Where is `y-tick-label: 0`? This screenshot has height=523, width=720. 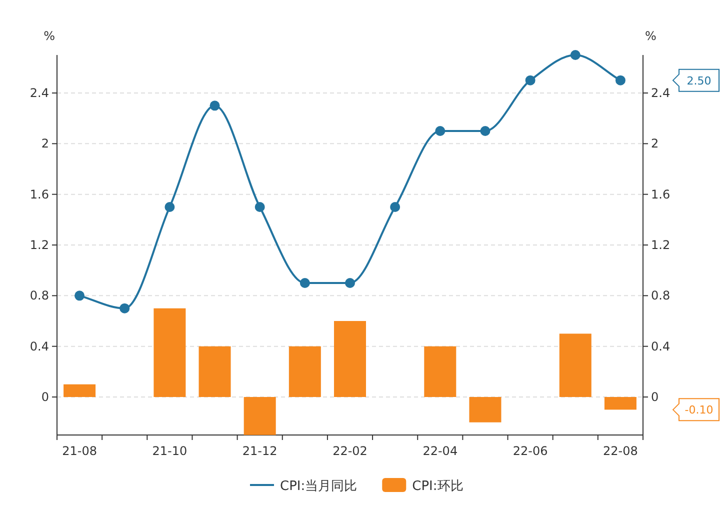
y-tick-label: 0 is located at coordinates (45, 397).